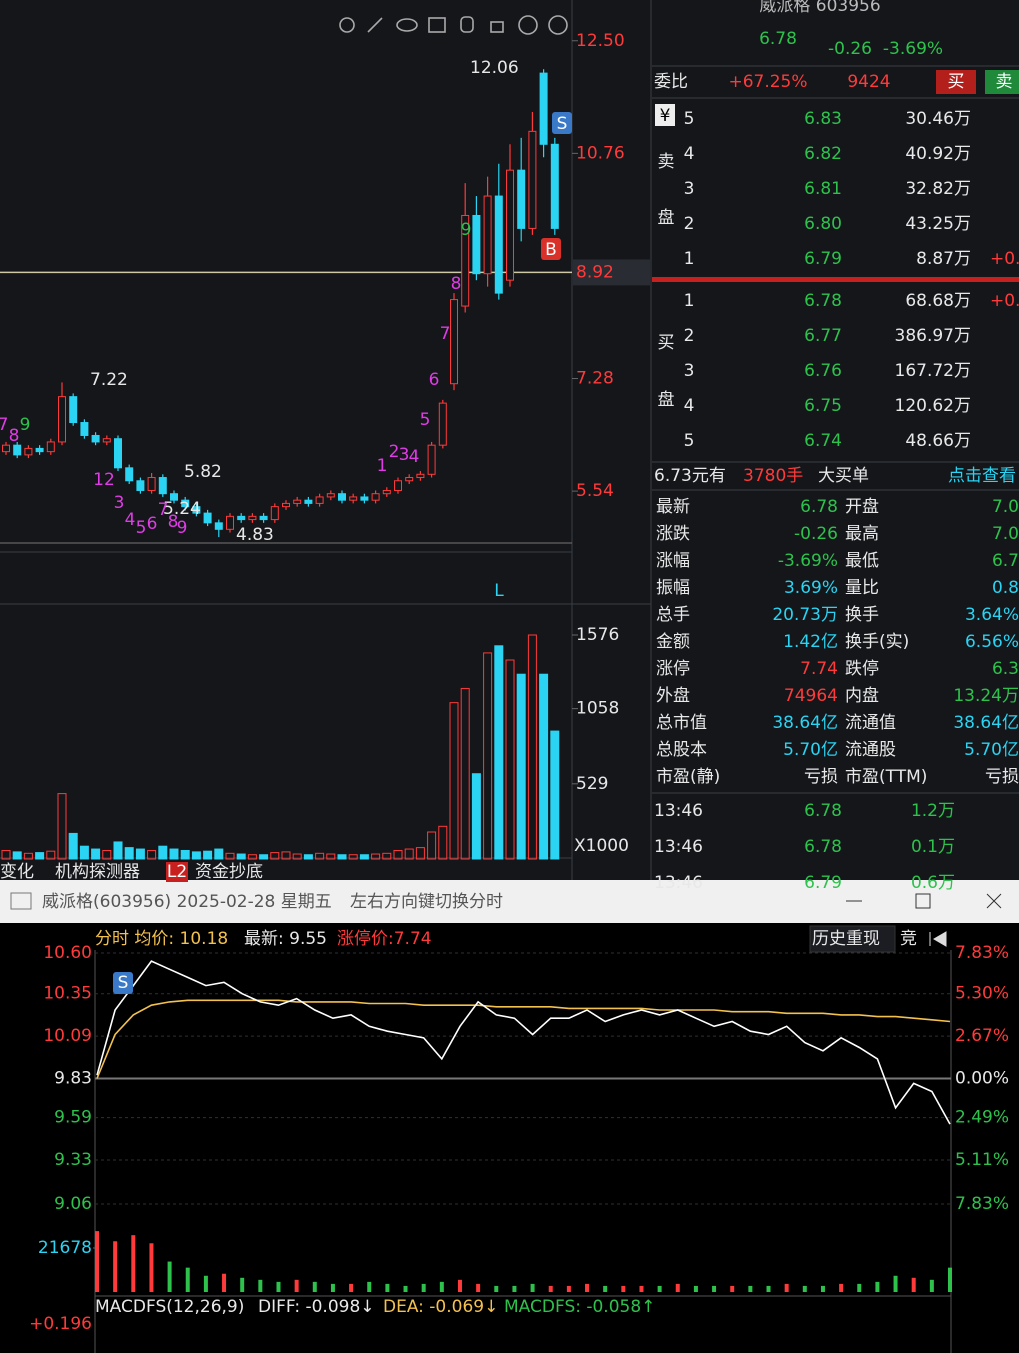 The image size is (1019, 1353). What do you see at coordinates (982, 1036) in the screenshot?
I see `pct-label: 2.67%` at bounding box center [982, 1036].